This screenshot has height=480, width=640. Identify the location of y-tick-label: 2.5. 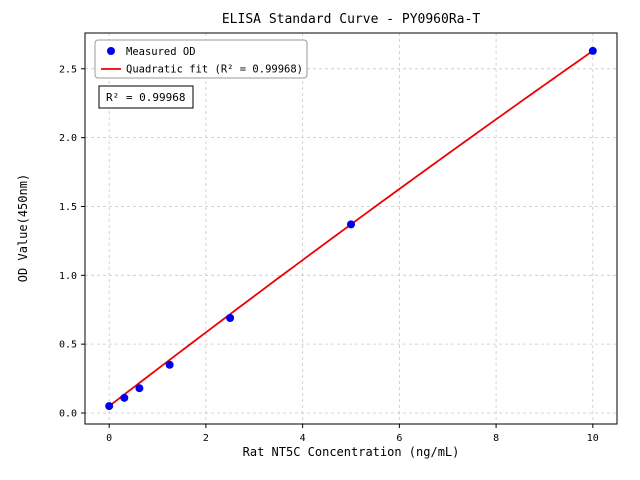
(68, 69).